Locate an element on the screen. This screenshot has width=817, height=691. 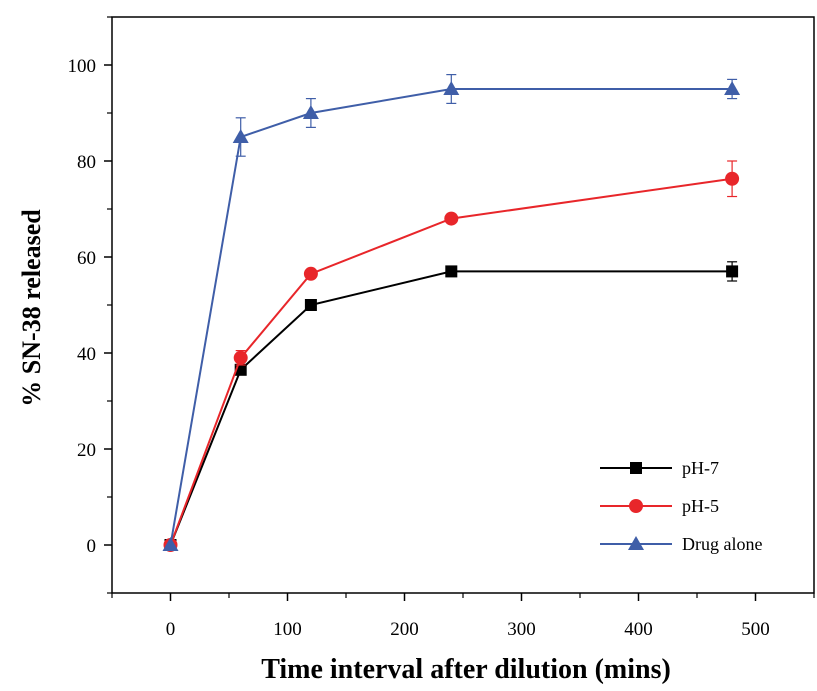
x-tick-label: 100 is located at coordinates (287, 629).